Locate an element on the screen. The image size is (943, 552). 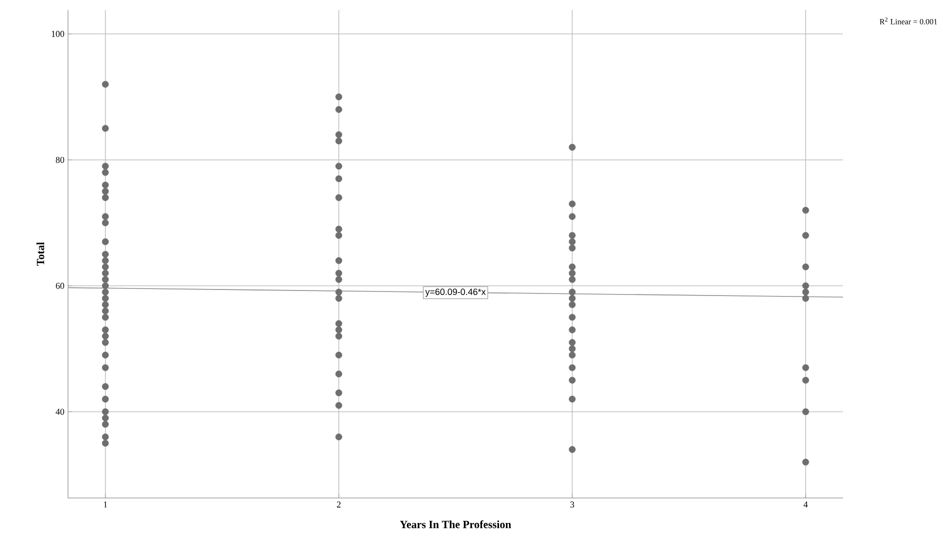
x-axis-title: Years In The Profession is located at coordinates (456, 524).